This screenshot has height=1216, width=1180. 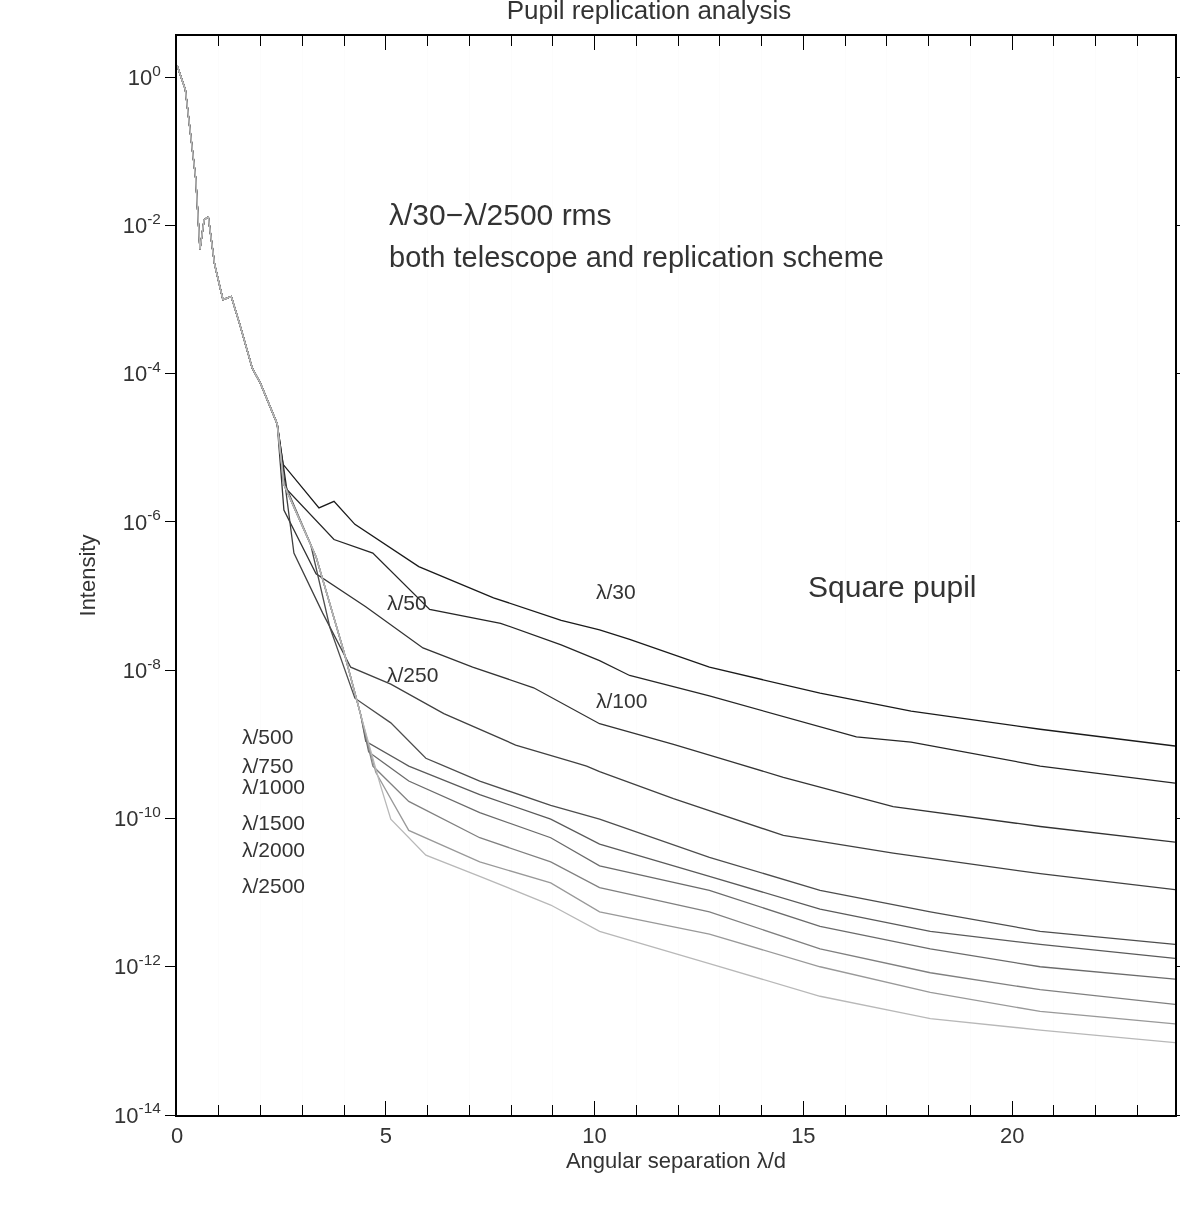 What do you see at coordinates (88, 575) in the screenshot?
I see `y-axis-title: Intensity` at bounding box center [88, 575].